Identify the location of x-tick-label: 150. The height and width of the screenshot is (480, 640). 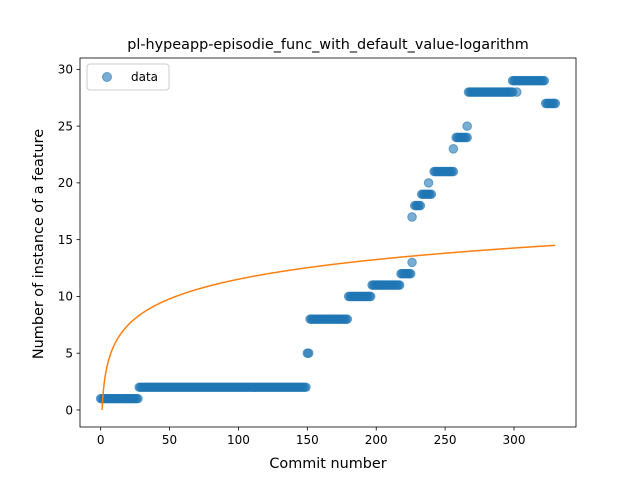
(307, 440).